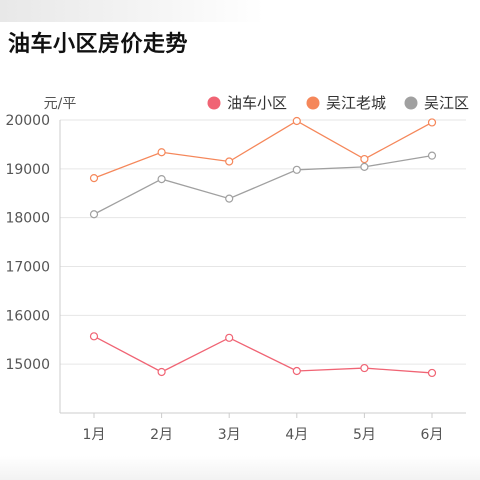  I want to click on y-axis-label: 元/平, so click(60, 104).